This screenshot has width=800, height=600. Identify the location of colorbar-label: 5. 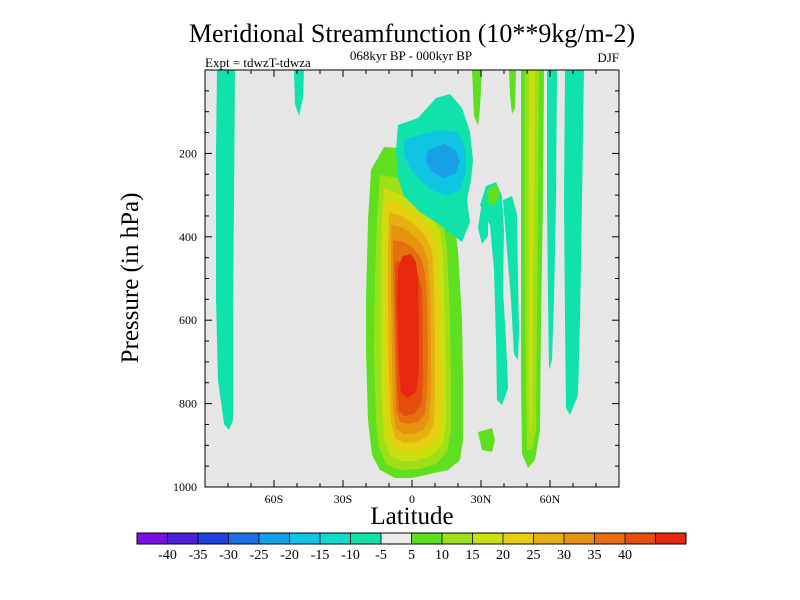
(411, 555).